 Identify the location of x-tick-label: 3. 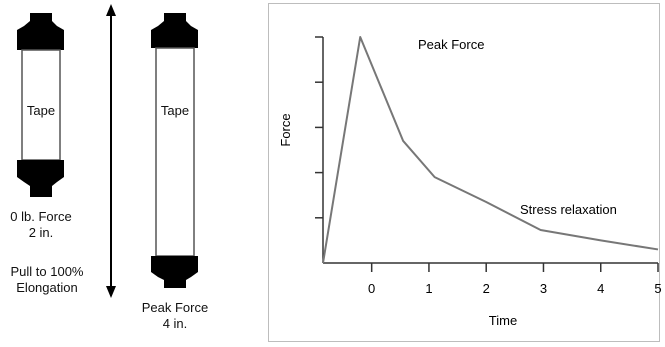
(543, 288).